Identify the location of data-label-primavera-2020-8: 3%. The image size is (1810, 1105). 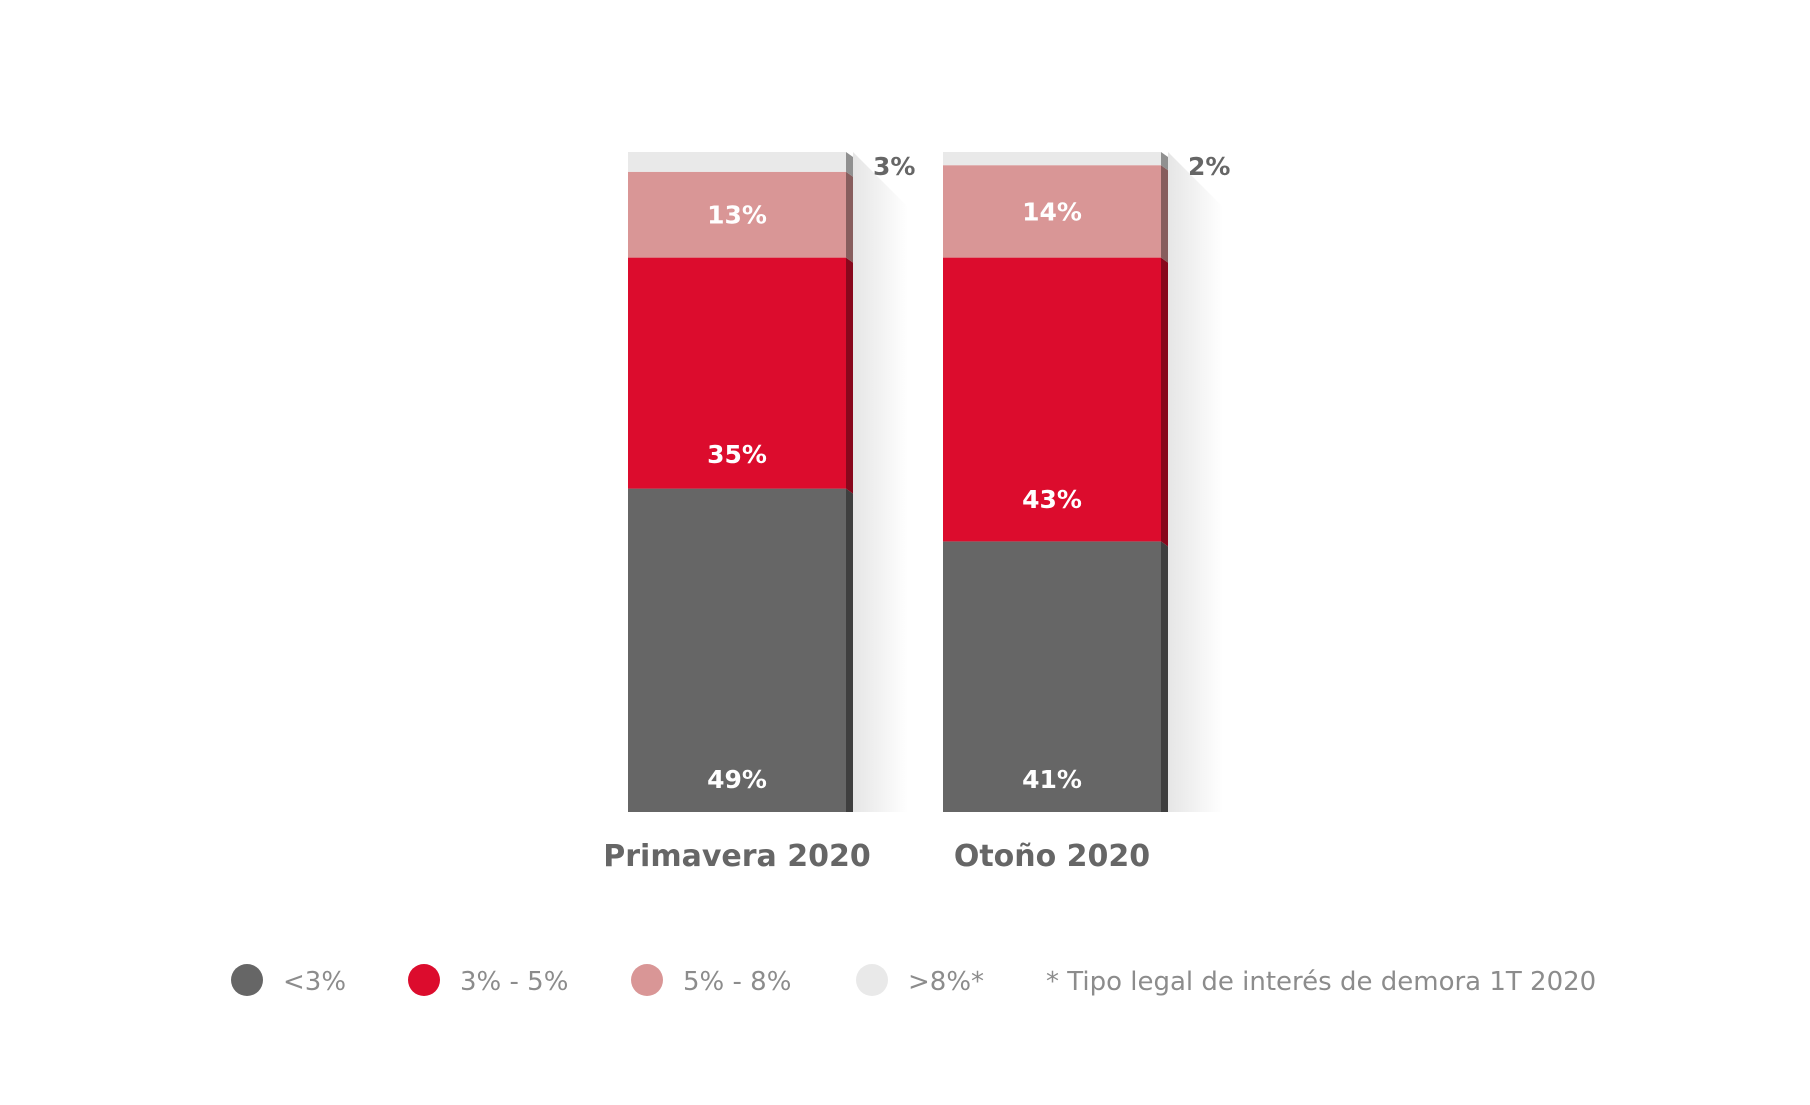
(894, 166).